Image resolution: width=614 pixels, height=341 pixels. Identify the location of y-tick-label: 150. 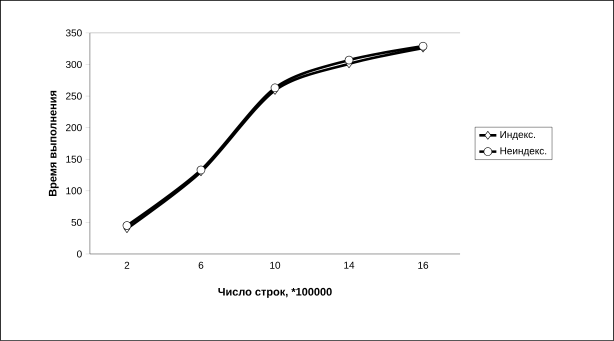
(74, 159).